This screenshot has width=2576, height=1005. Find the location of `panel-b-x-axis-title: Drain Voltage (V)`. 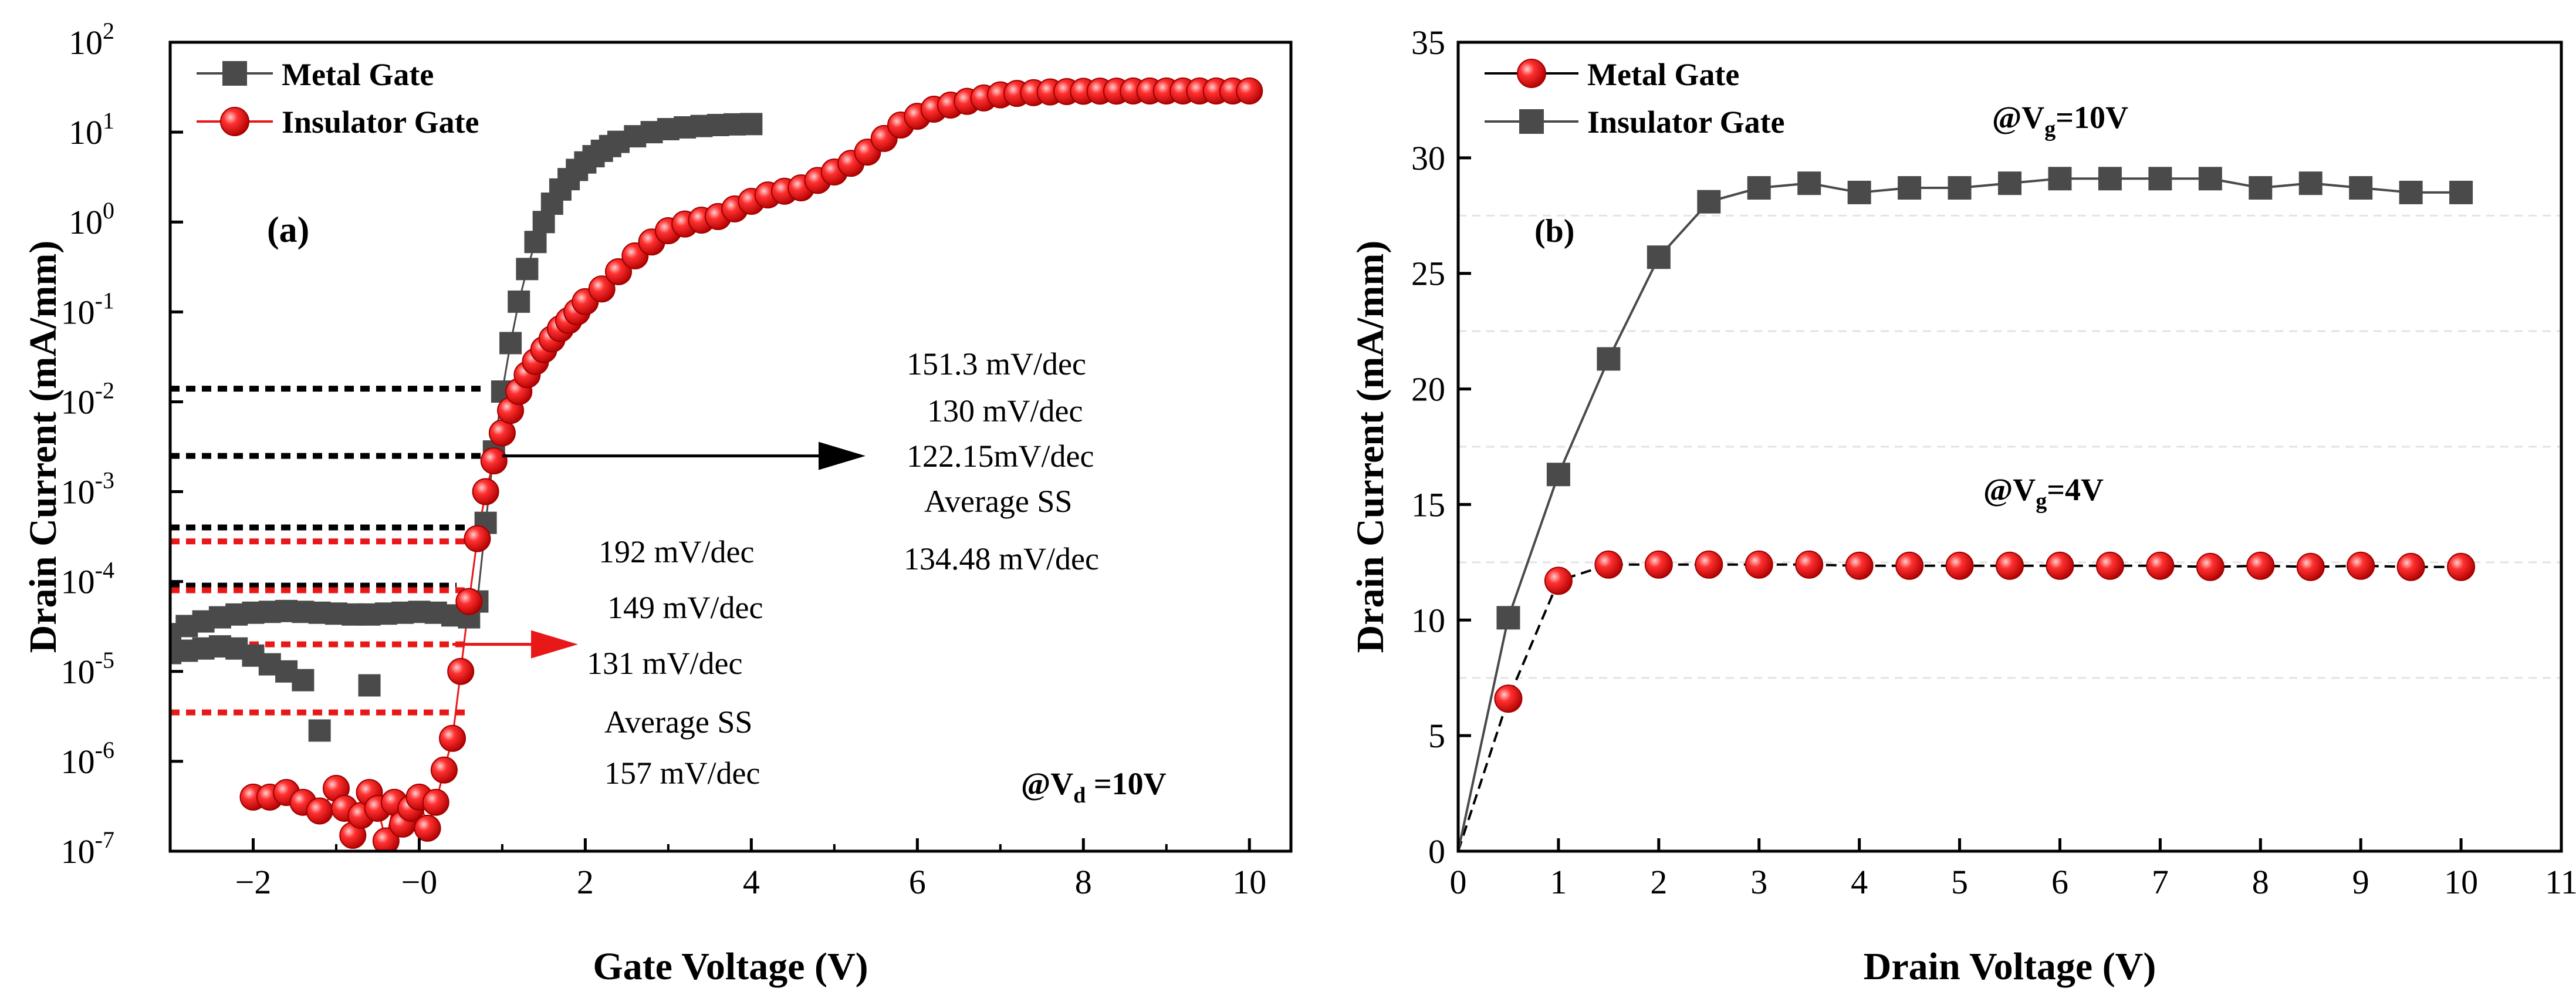

panel-b-x-axis-title: Drain Voltage (V) is located at coordinates (2010, 967).